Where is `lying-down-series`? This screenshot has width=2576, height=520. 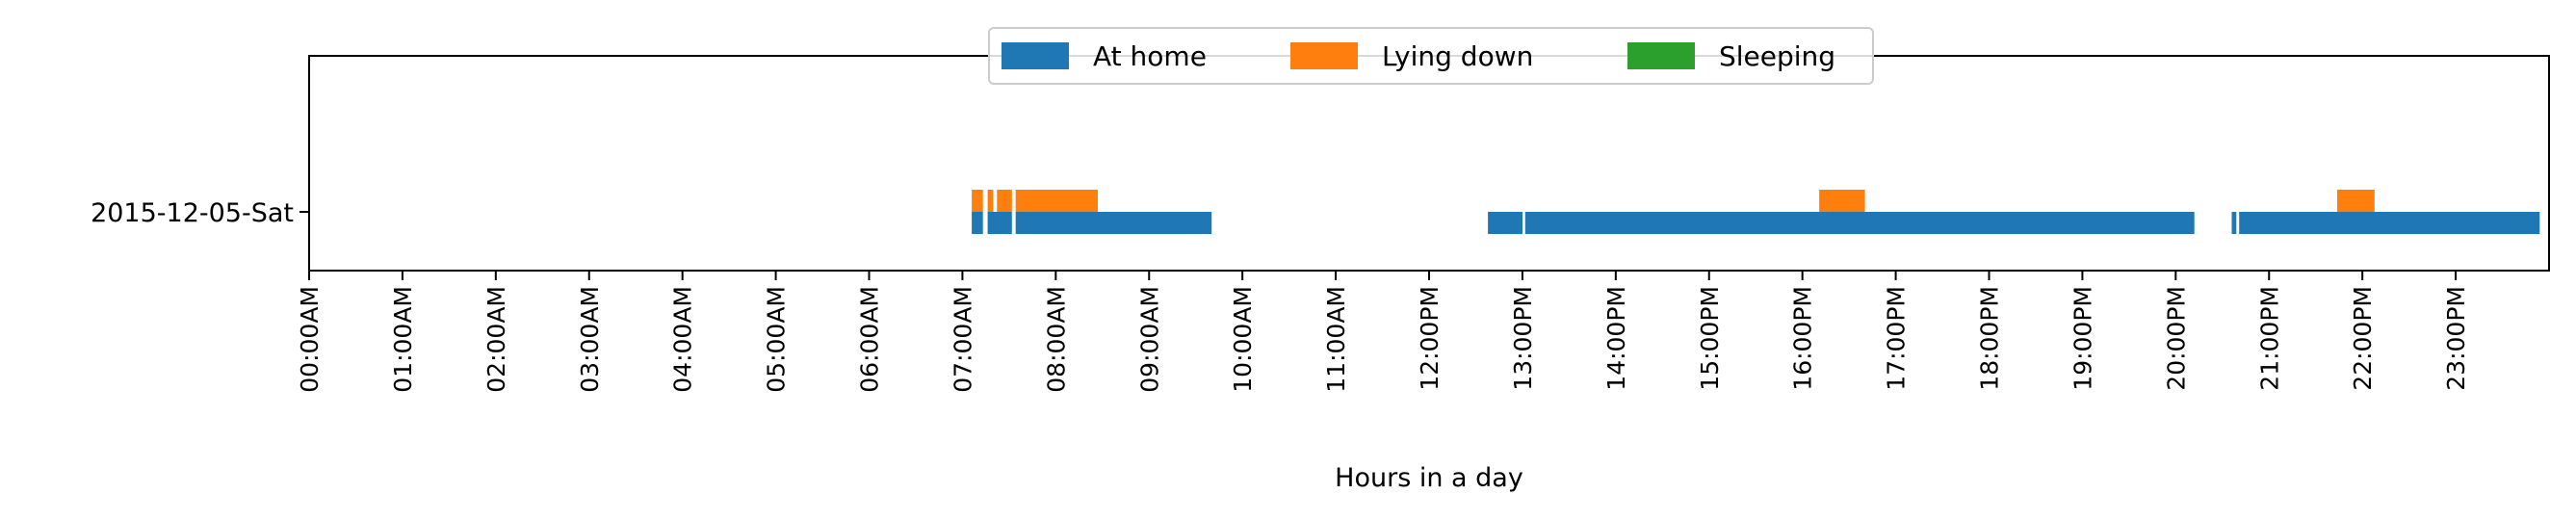
lying-down-series is located at coordinates (1673, 201).